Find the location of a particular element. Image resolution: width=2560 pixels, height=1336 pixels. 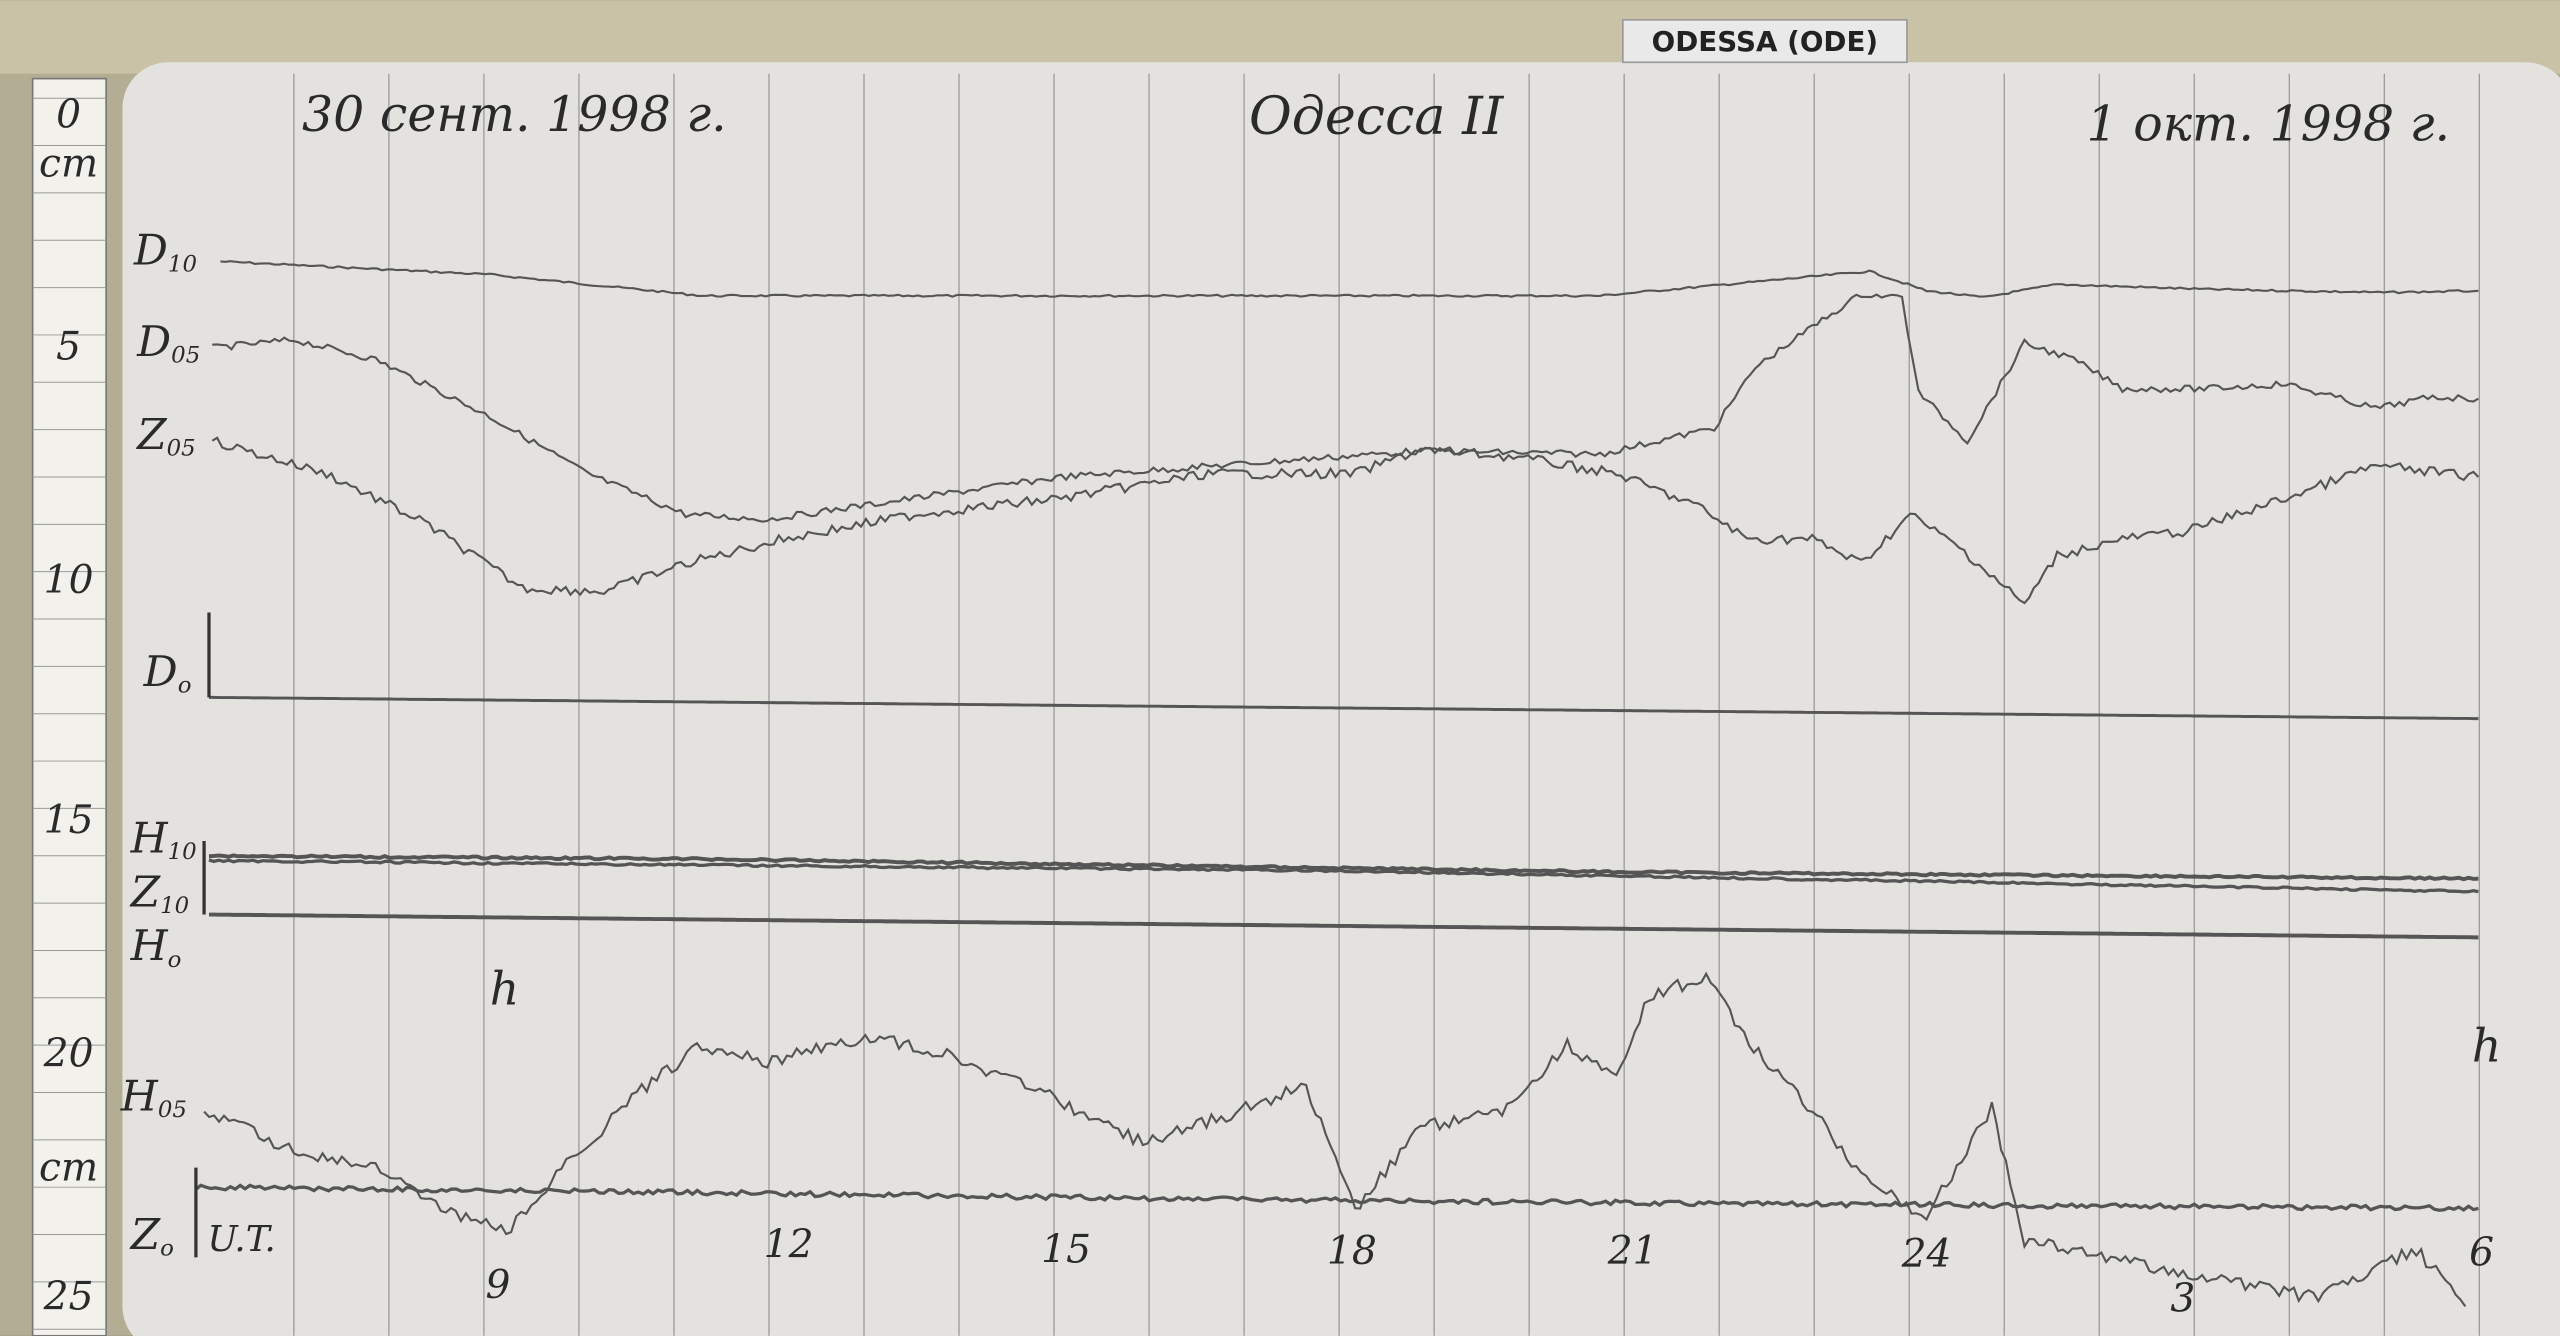

trace-label: Z10 is located at coordinates (159, 893).